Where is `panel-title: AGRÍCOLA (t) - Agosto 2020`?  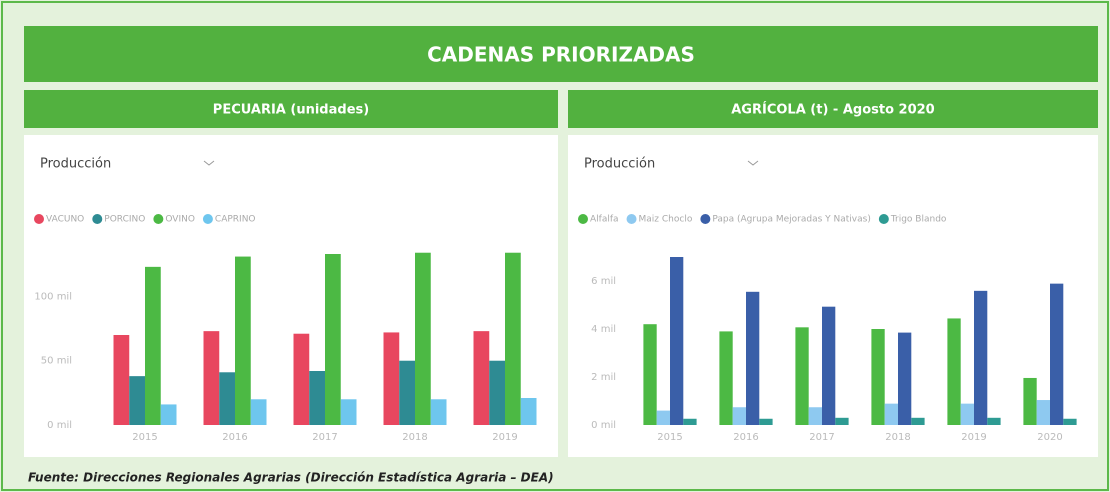
panel-title: AGRÍCOLA (t) - Agosto 2020 is located at coordinates (832, 110).